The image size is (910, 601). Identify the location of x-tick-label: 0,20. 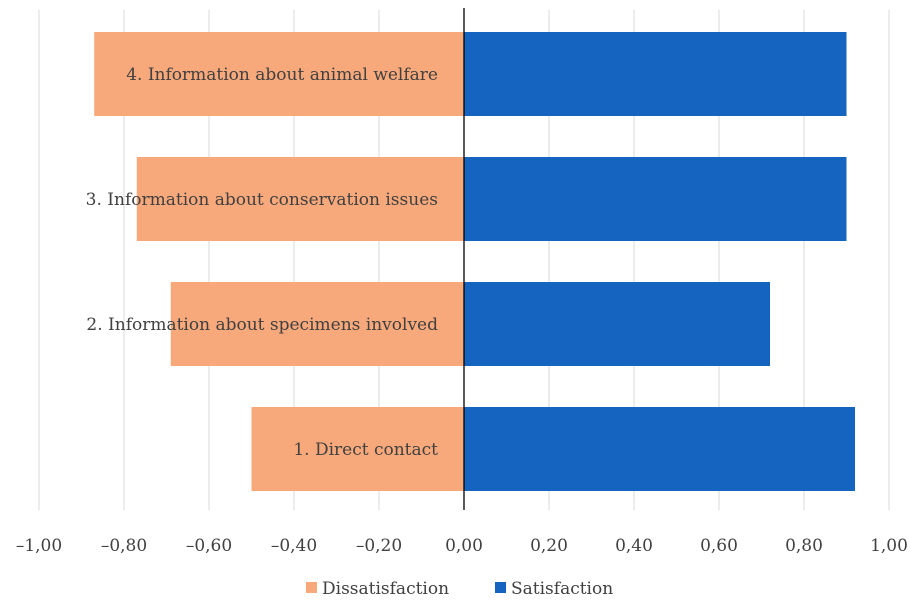
(549, 546).